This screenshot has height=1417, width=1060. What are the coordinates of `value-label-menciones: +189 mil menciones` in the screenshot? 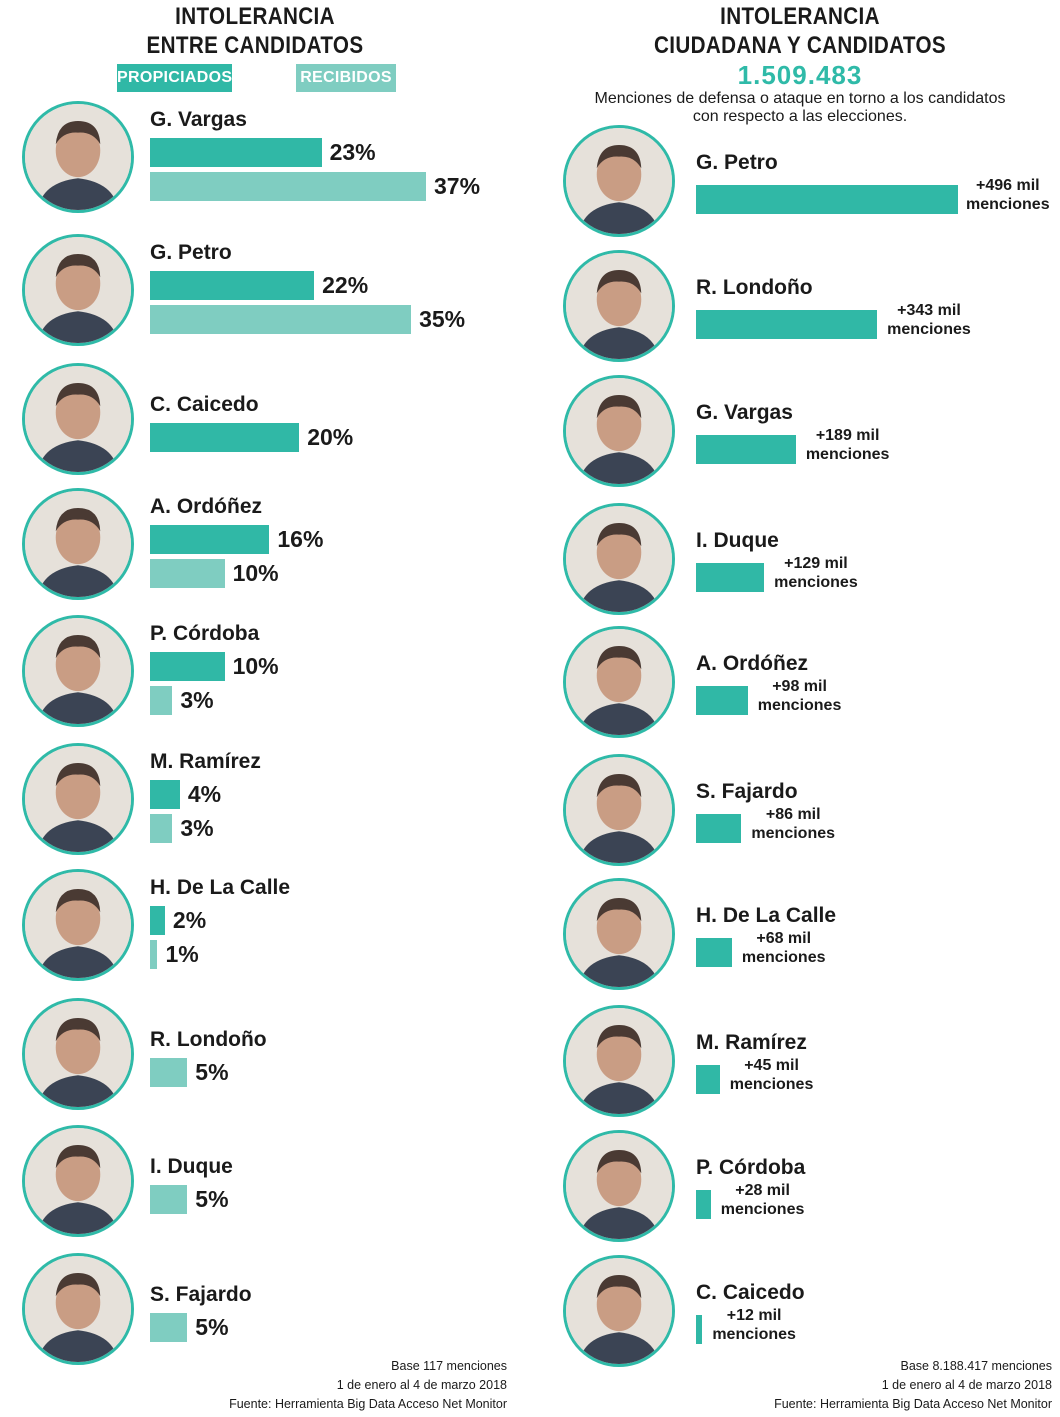 It's located at (848, 445).